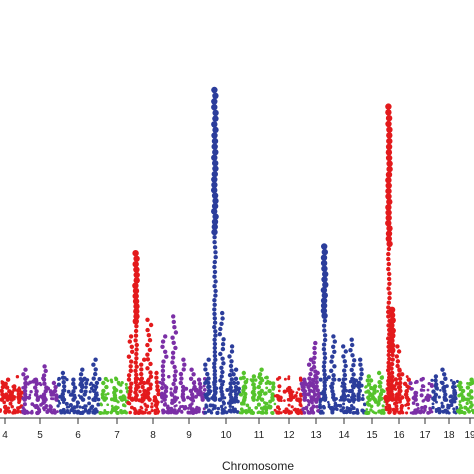  What do you see at coordinates (40, 435) in the screenshot?
I see `x-tick-label: 5` at bounding box center [40, 435].